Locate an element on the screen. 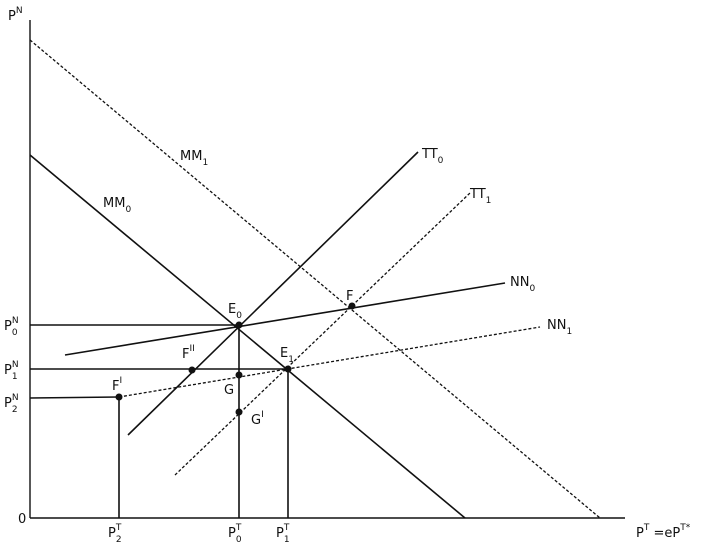  label: FII is located at coordinates (188, 353).